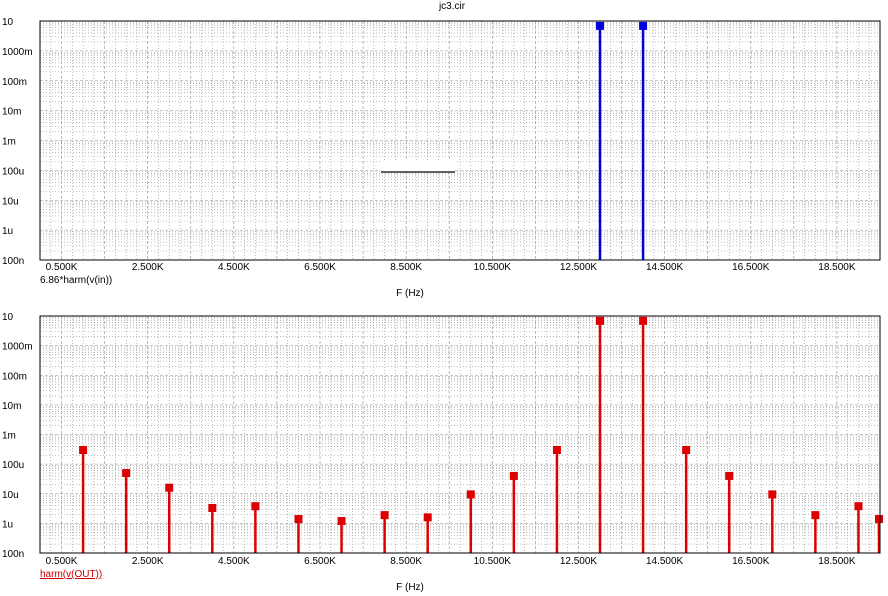 The width and height of the screenshot is (888, 596). I want to click on top-plot-x-axis-label: F (Hz), so click(410, 293).